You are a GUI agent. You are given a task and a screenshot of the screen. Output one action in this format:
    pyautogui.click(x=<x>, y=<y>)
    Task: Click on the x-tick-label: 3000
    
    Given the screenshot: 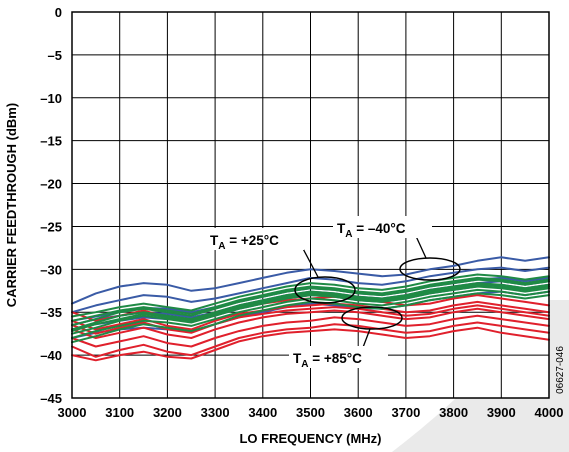 What is the action you would take?
    pyautogui.click(x=72, y=412)
    